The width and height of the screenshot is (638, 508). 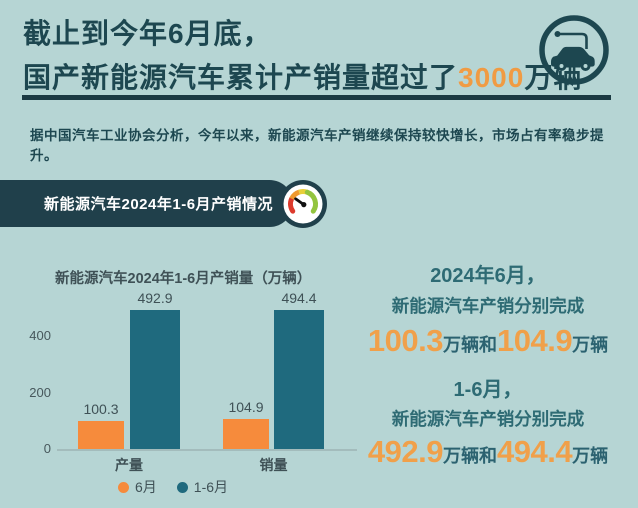 I want to click on bar-销量-6月, so click(x=246, y=434).